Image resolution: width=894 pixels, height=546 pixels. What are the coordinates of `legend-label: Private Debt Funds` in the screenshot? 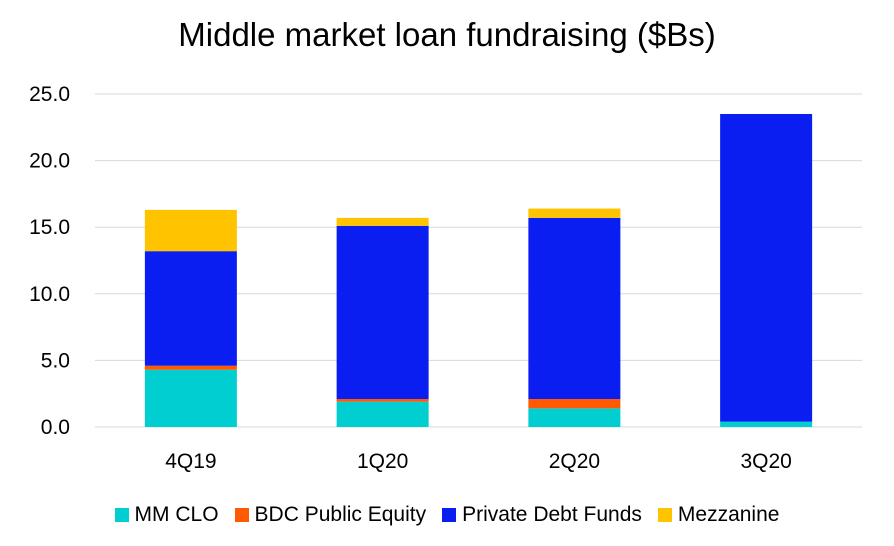 It's located at (552, 514).